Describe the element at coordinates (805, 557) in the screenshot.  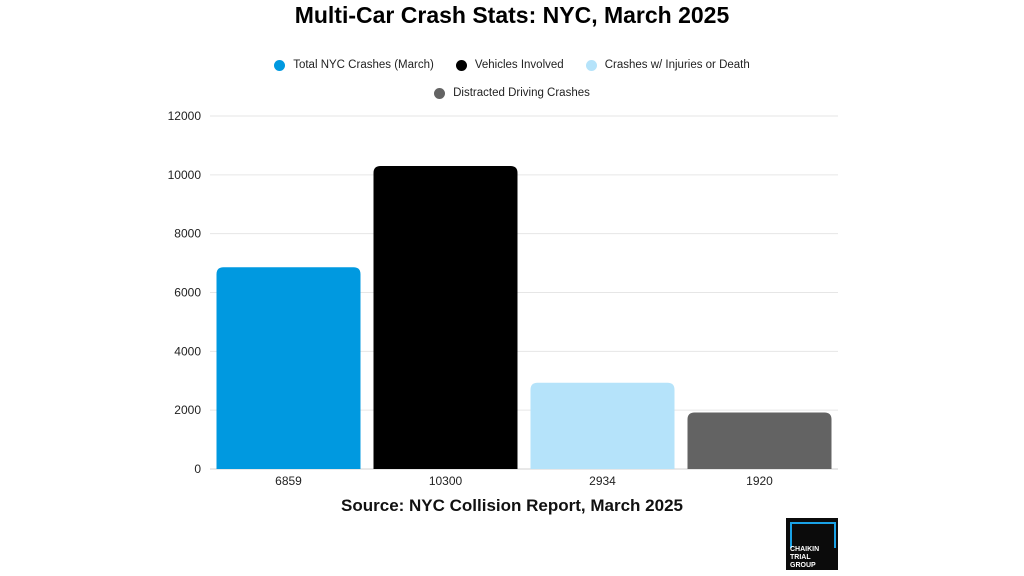
I see `logo-text: CHAIKIN TRIAL GROUP` at that location.